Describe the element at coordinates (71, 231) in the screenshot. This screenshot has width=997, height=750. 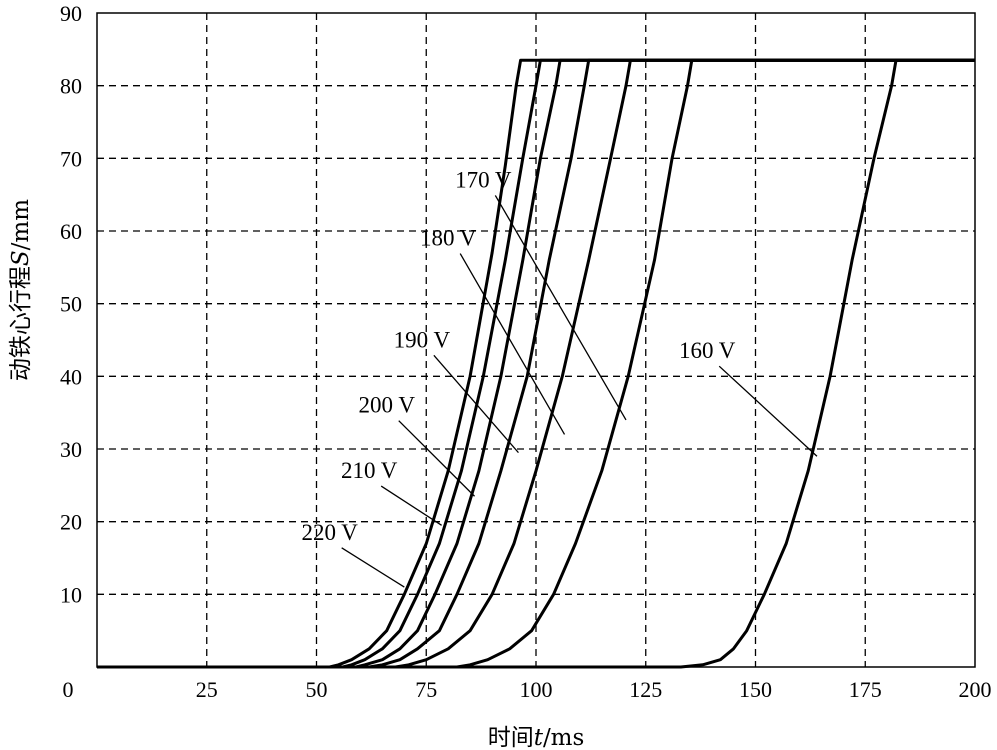
I see `y-tick-label-60: 60` at that location.